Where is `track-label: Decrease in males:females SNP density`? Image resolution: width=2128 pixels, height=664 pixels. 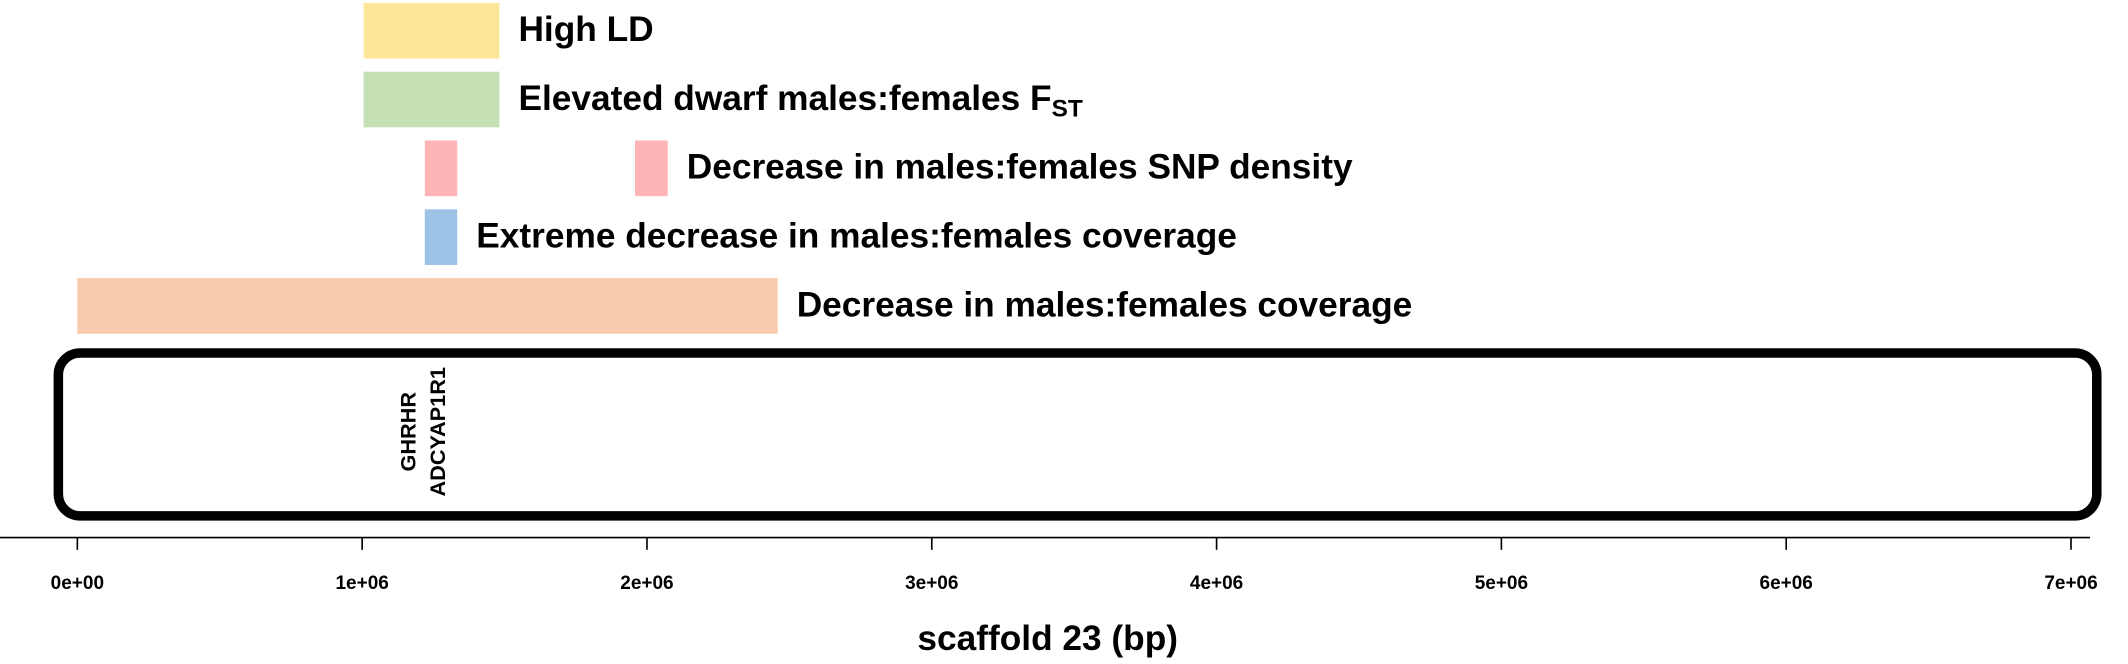
track-label: Decrease in males:females SNP density is located at coordinates (1020, 167).